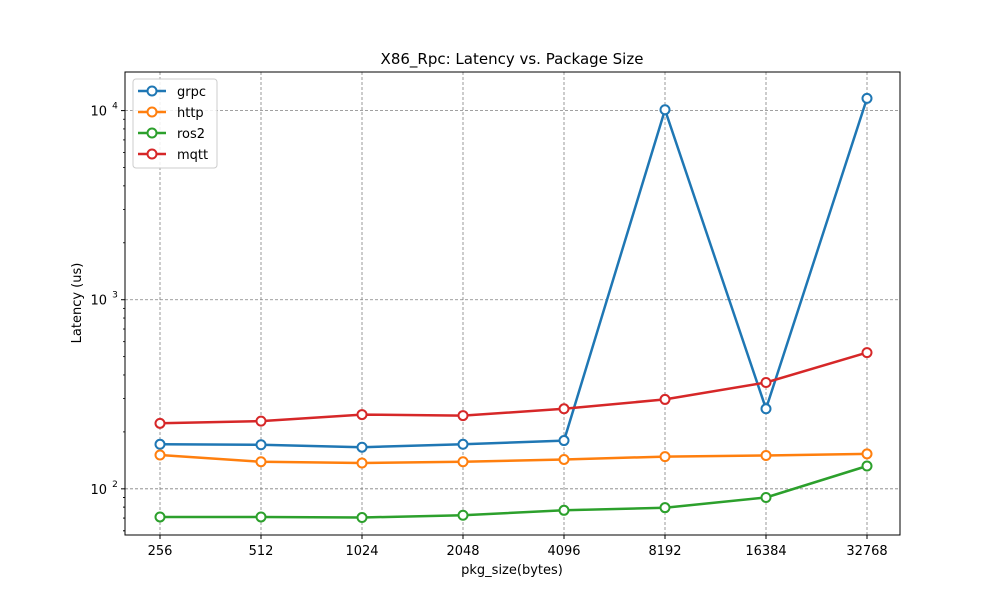 Image resolution: width=1000 pixels, height=600 pixels. Describe the element at coordinates (866, 551) in the screenshot. I see `x-tick-label: 32768` at that location.